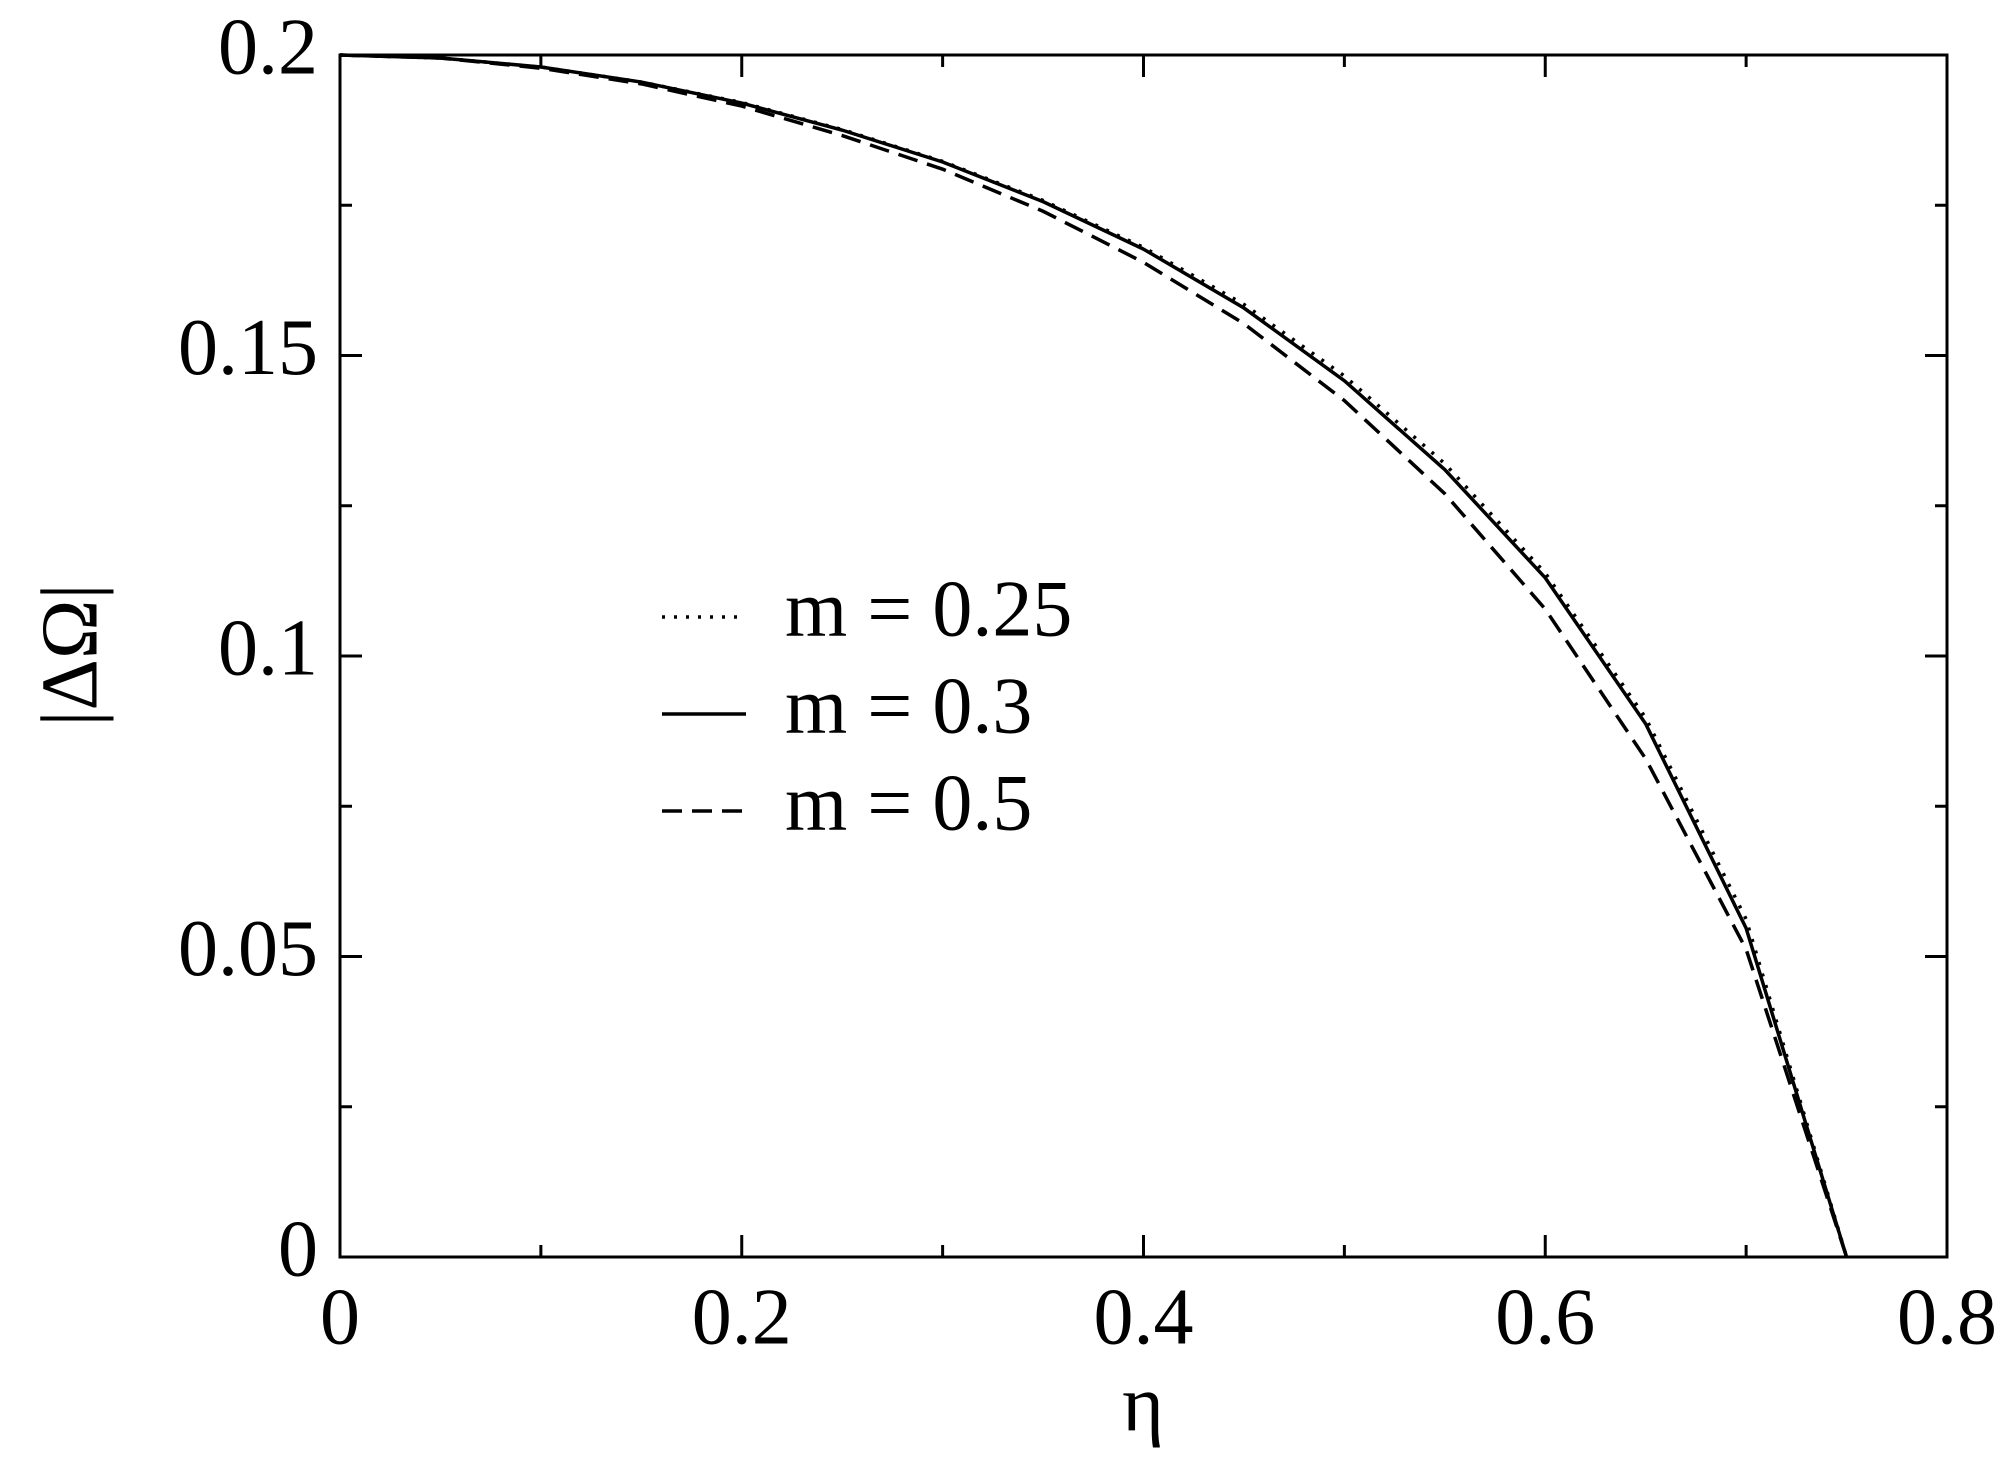  I want to click on x-tick-label: 0, so click(340, 1317).